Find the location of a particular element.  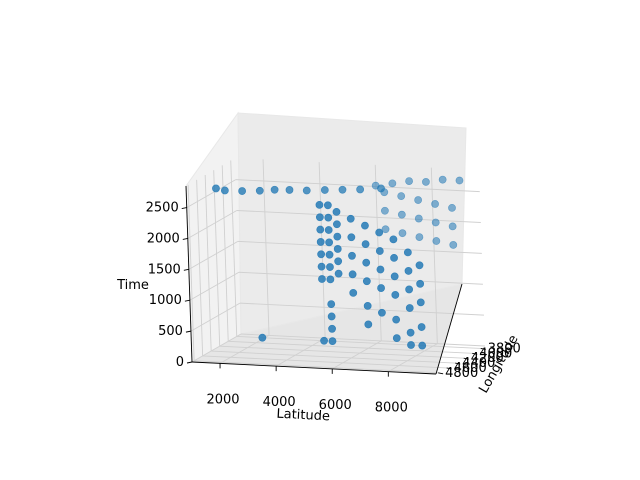

x-axis-title: Latitude is located at coordinates (303, 416).